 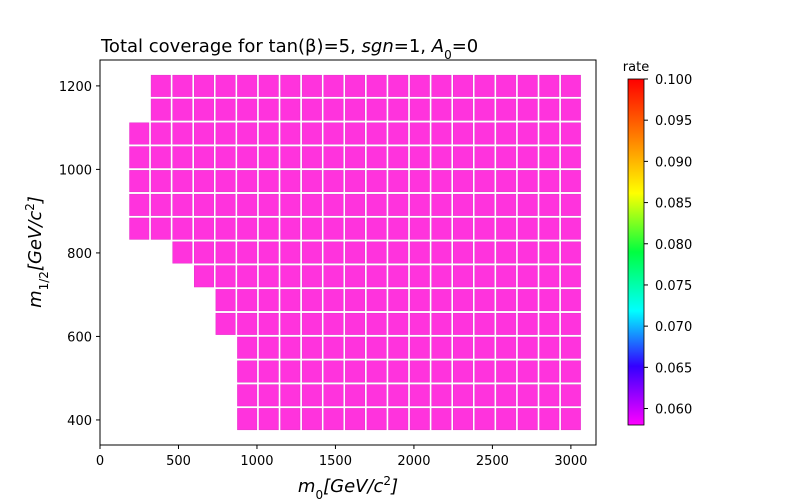 What do you see at coordinates (100, 461) in the screenshot?
I see `x-tick-label: 0` at bounding box center [100, 461].